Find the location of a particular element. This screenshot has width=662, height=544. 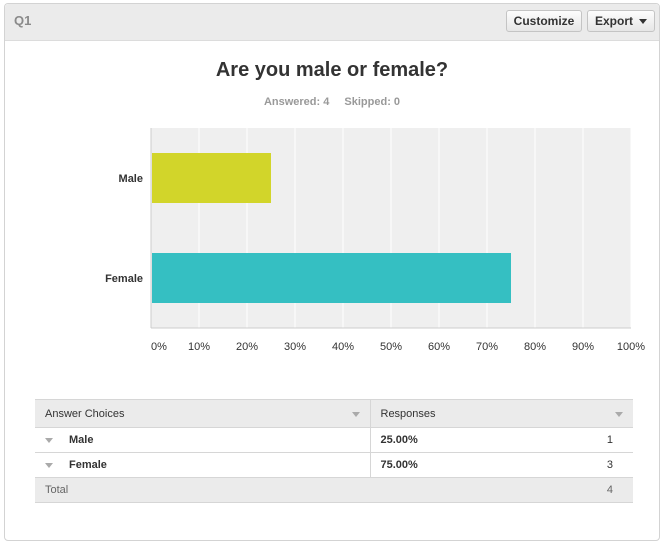

answer-choice-cell: Female is located at coordinates (203, 465).